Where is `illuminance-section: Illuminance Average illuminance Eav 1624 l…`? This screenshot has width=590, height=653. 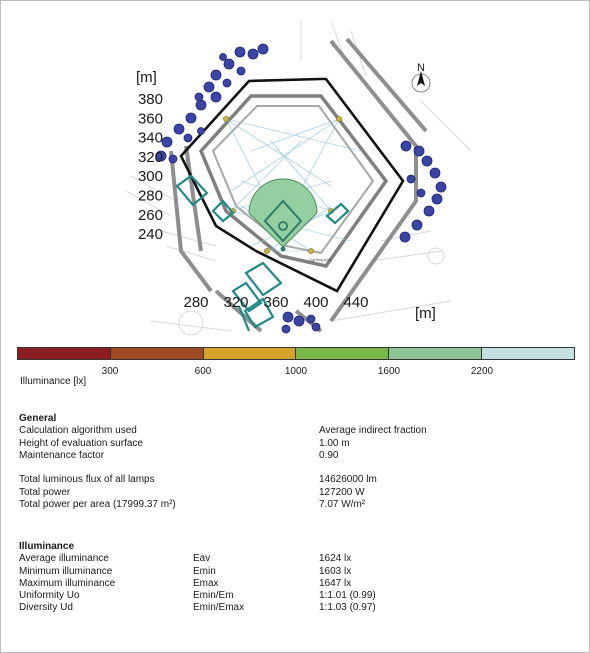
illuminance-section: Illuminance Average illuminance Eav 1624 l… is located at coordinates (197, 578).